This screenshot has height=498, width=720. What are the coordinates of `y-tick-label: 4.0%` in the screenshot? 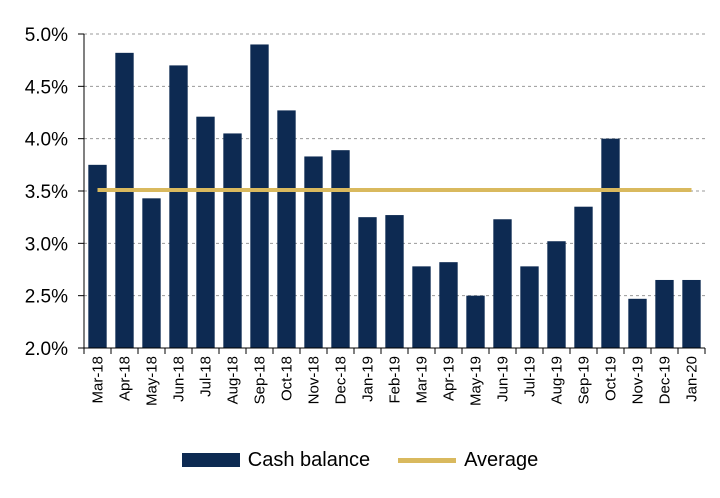 It's located at (46, 140).